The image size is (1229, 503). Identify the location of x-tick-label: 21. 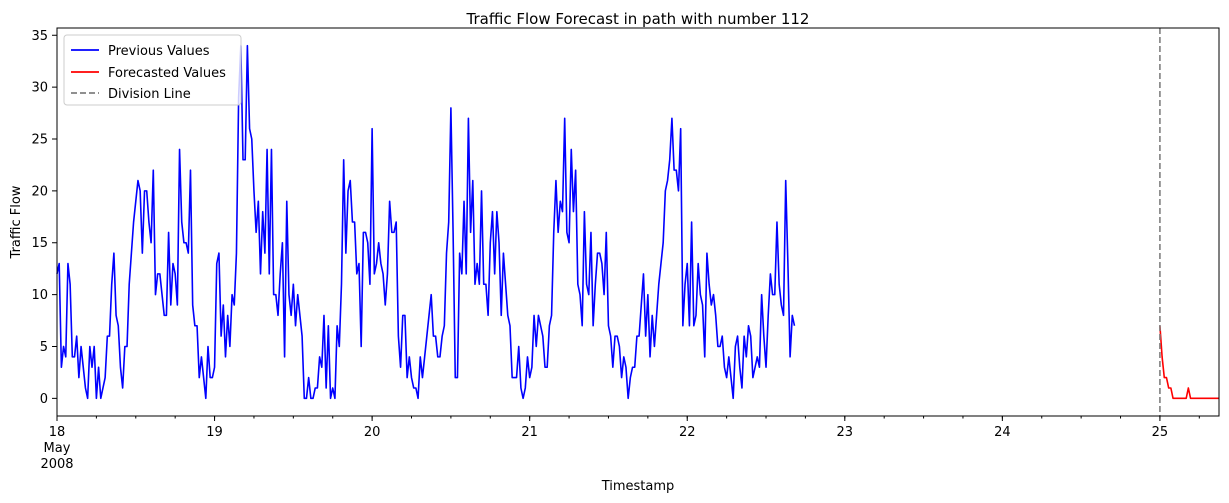
(529, 432).